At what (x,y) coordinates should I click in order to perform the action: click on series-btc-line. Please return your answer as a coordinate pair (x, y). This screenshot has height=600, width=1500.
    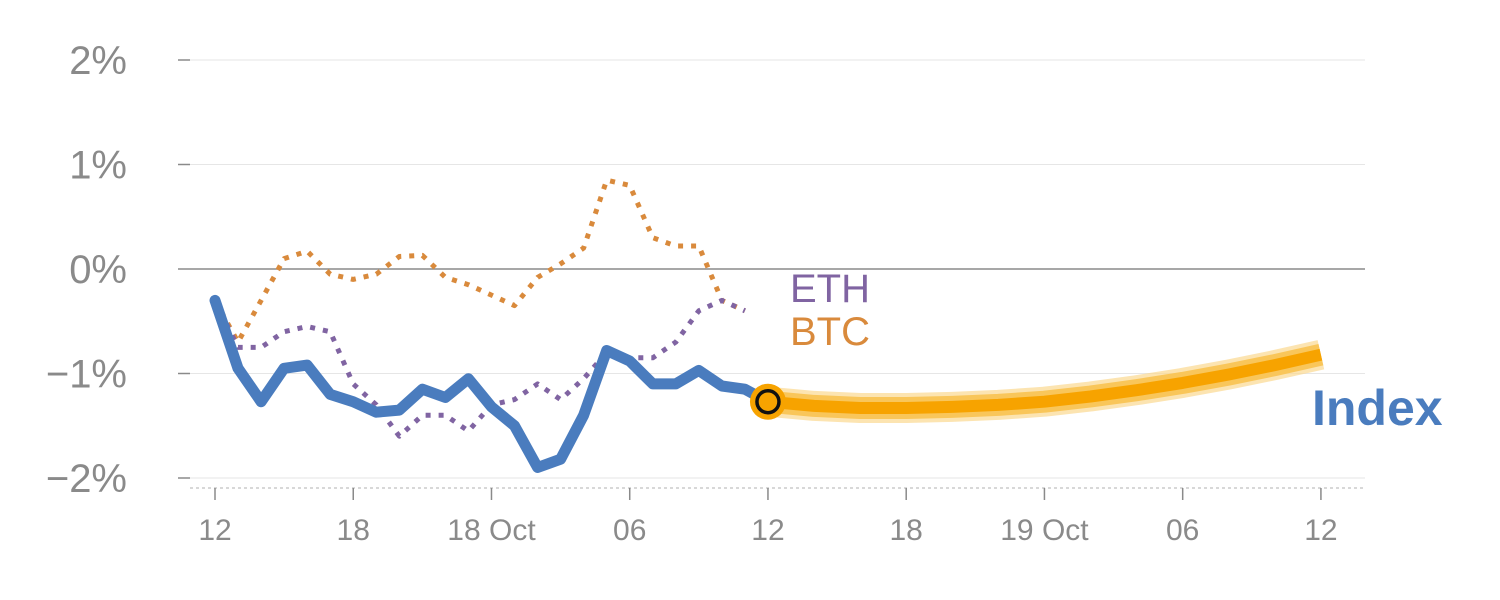
    Looking at the image, I should click on (479, 261).